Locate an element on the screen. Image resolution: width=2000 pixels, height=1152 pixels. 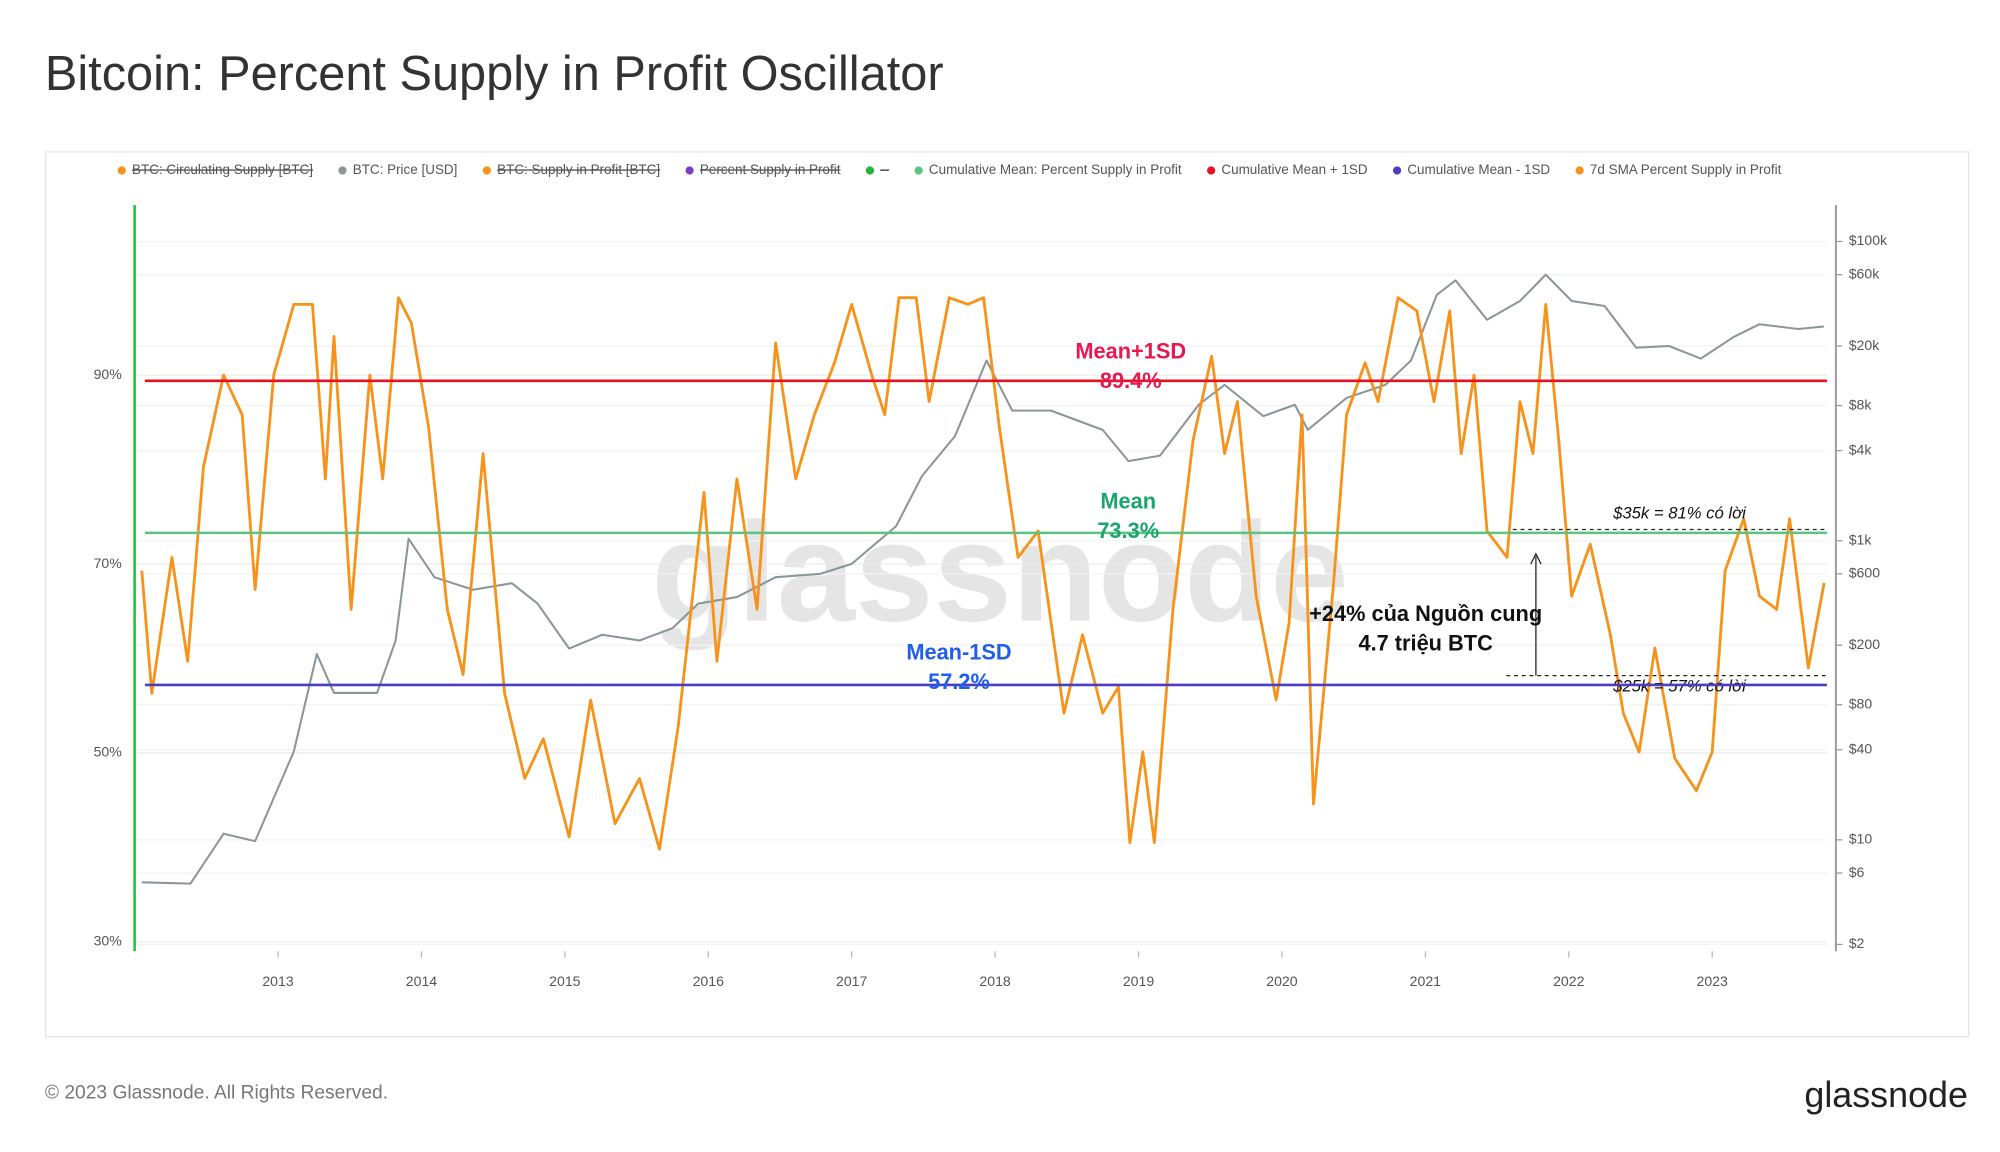
legend-label: Cumulative Mean - 1SD is located at coordinates (1478, 169).